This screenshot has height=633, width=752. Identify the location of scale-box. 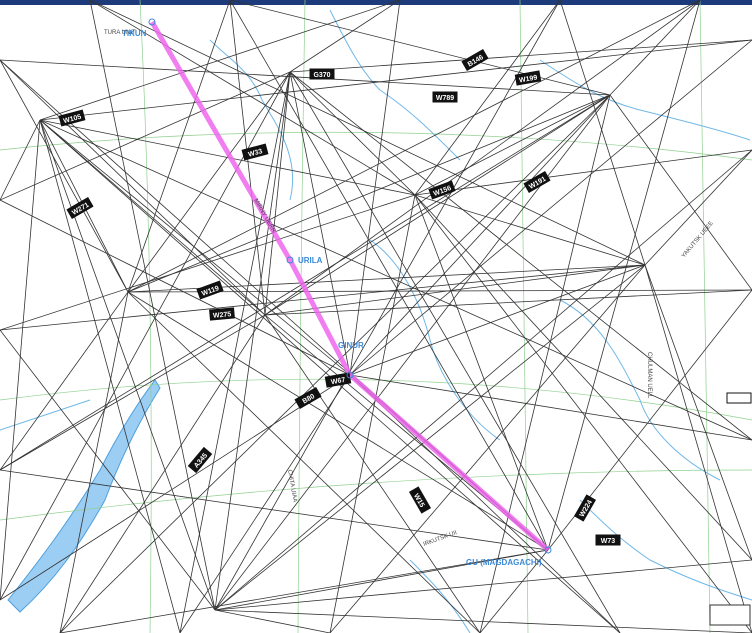
(730, 615).